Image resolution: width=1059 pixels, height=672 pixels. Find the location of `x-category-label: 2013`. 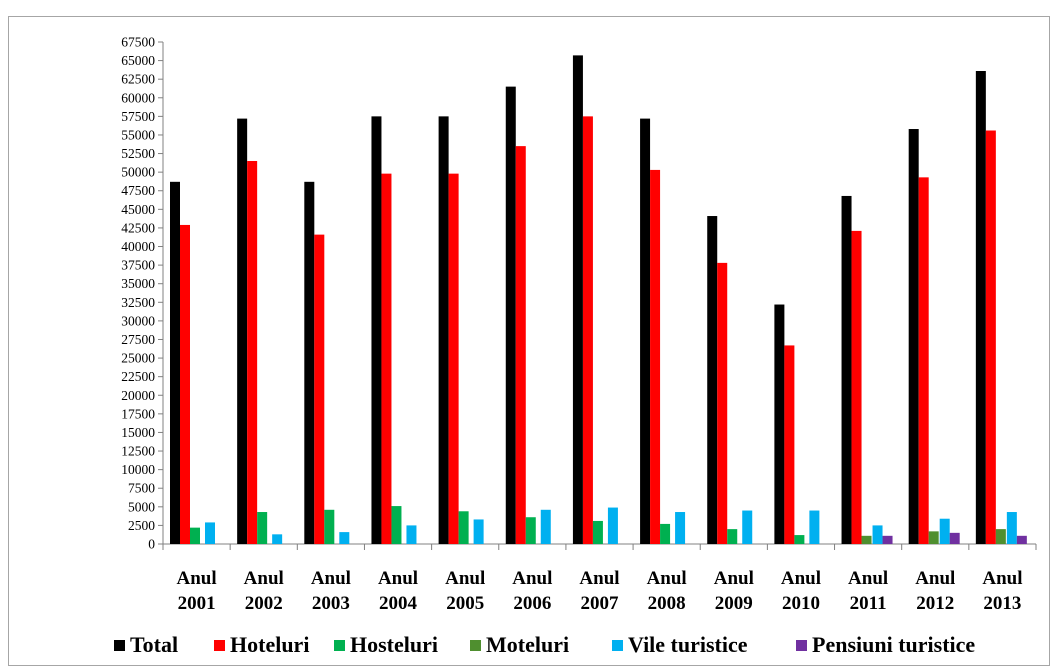

x-category-label: 2013 is located at coordinates (1002, 603).